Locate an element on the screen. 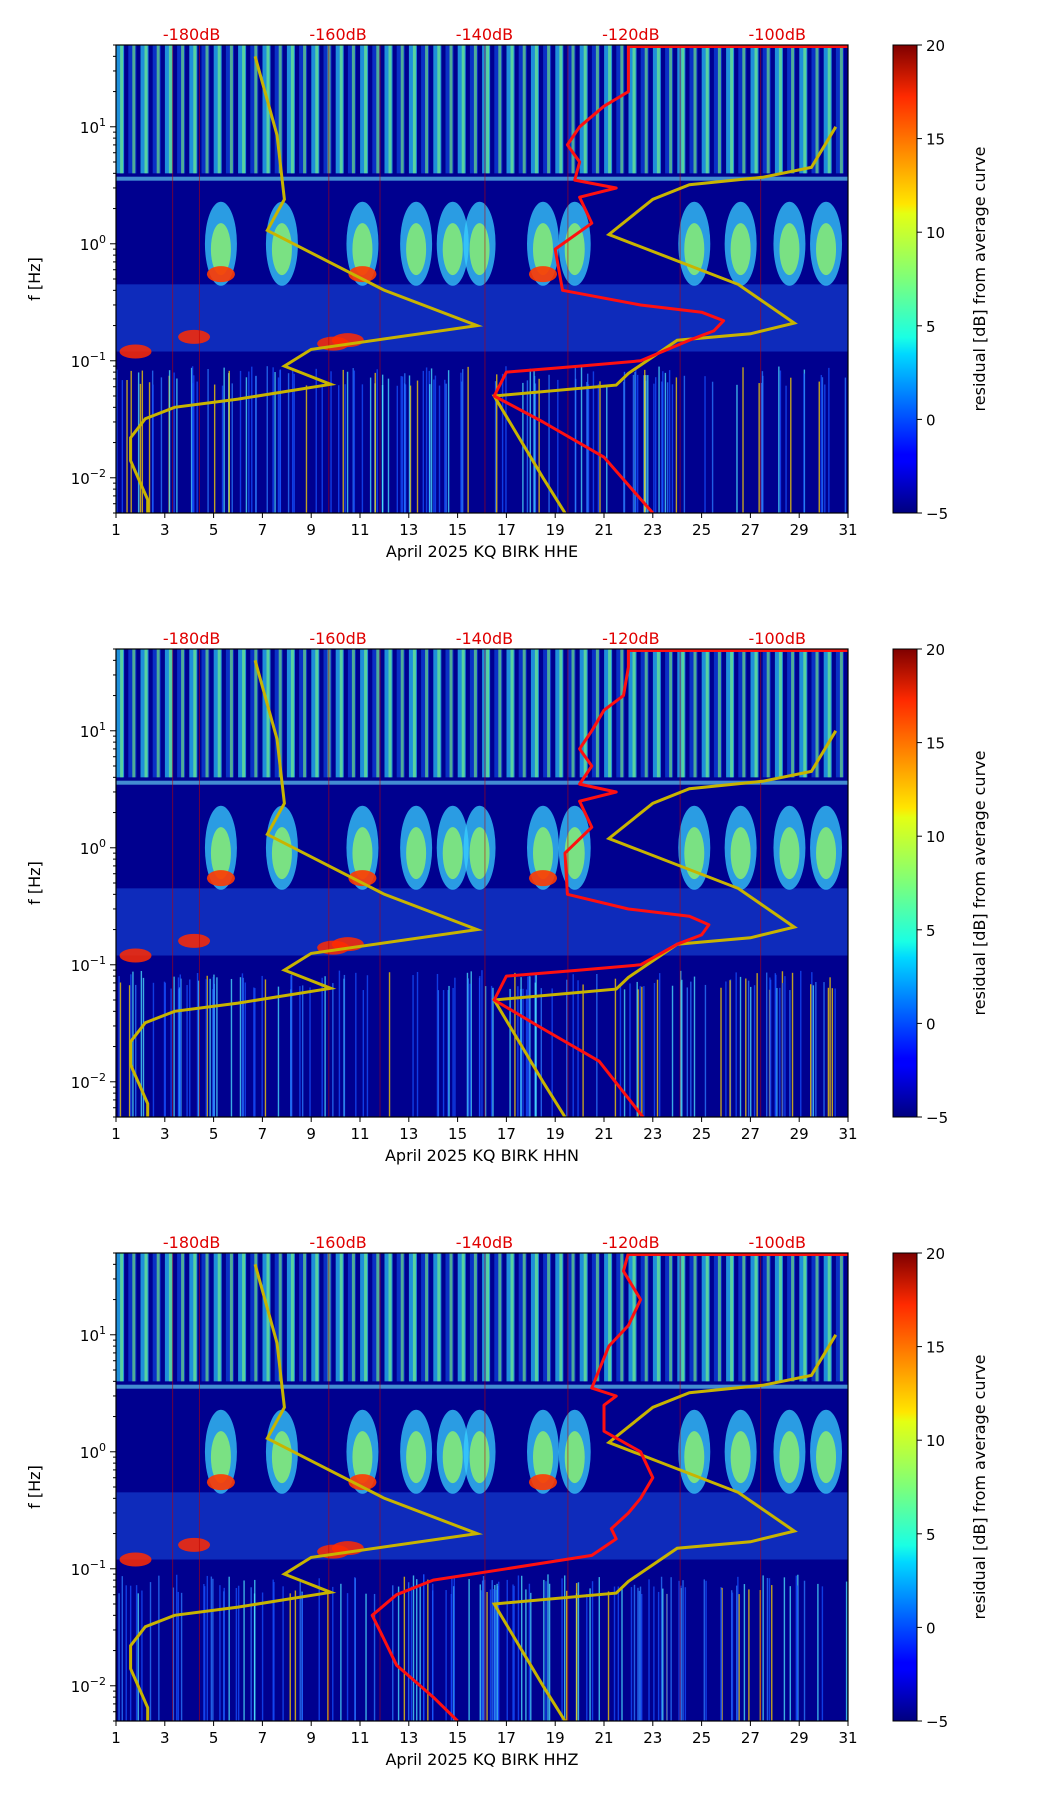 The height and width of the screenshot is (1806, 1052). colorbar-tick-label: 0 is located at coordinates (931, 1024).